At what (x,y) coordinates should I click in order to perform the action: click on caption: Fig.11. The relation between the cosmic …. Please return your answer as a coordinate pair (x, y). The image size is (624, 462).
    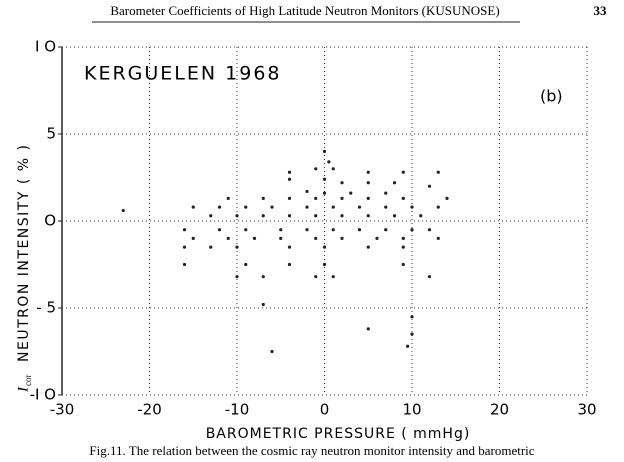
    Looking at the image, I should click on (311, 450).